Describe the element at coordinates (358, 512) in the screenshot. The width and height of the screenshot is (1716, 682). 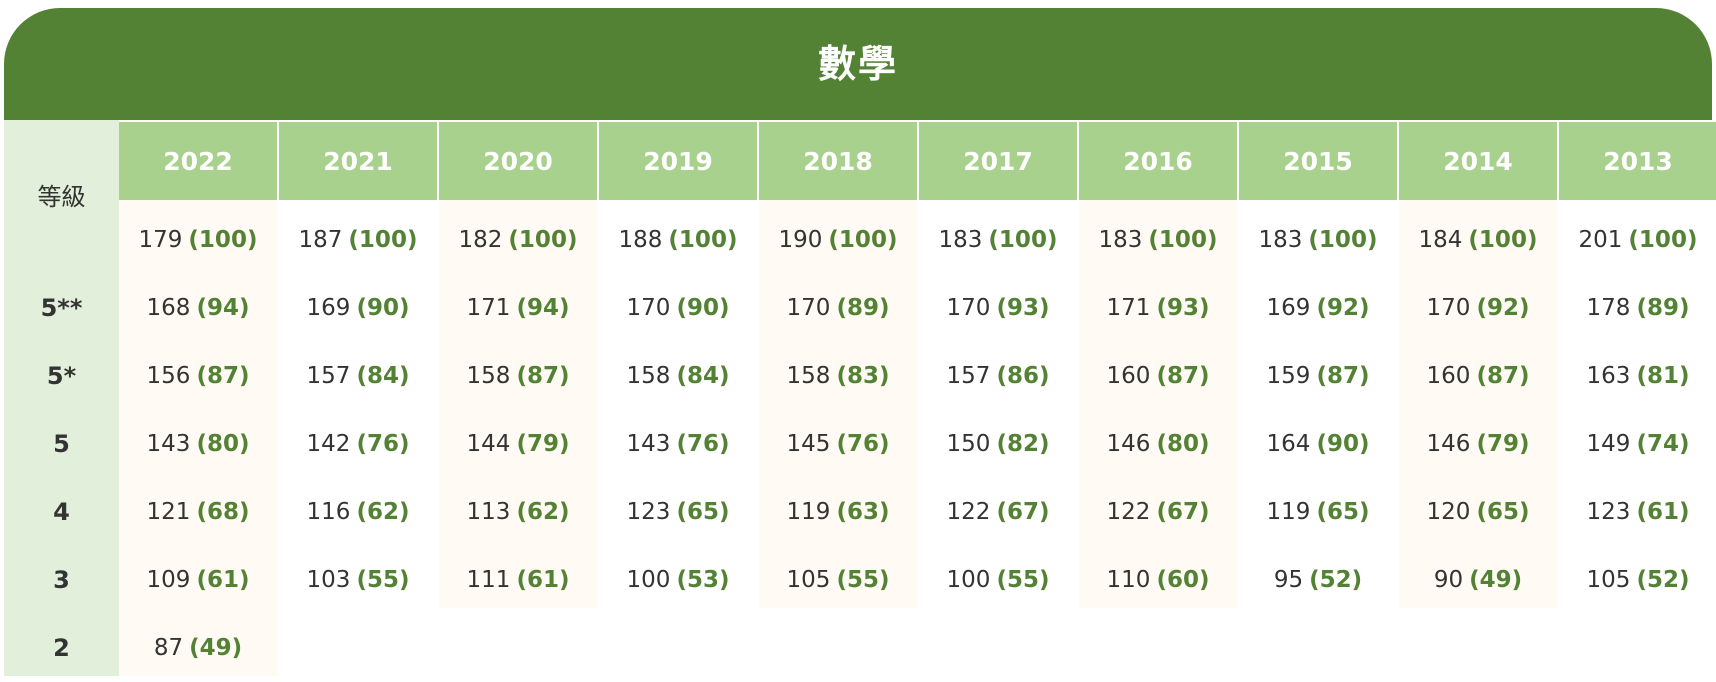
I see `score-cell: 116 (62)` at that location.